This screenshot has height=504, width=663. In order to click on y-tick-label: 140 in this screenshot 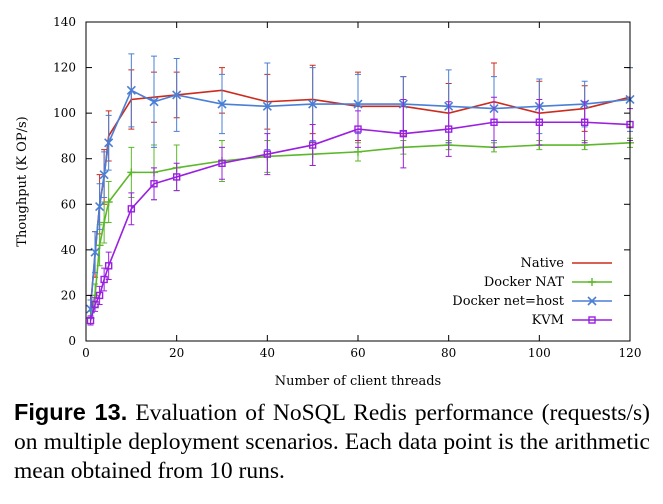, I will do `click(64, 22)`.